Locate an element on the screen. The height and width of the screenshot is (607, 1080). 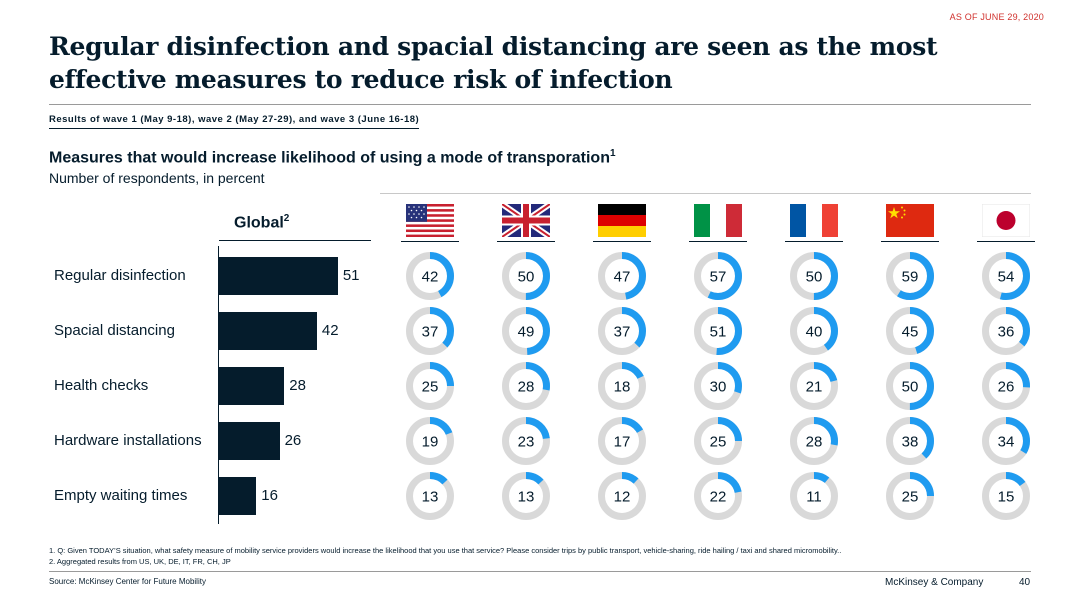
donut-label: 30 is located at coordinates (718, 387).